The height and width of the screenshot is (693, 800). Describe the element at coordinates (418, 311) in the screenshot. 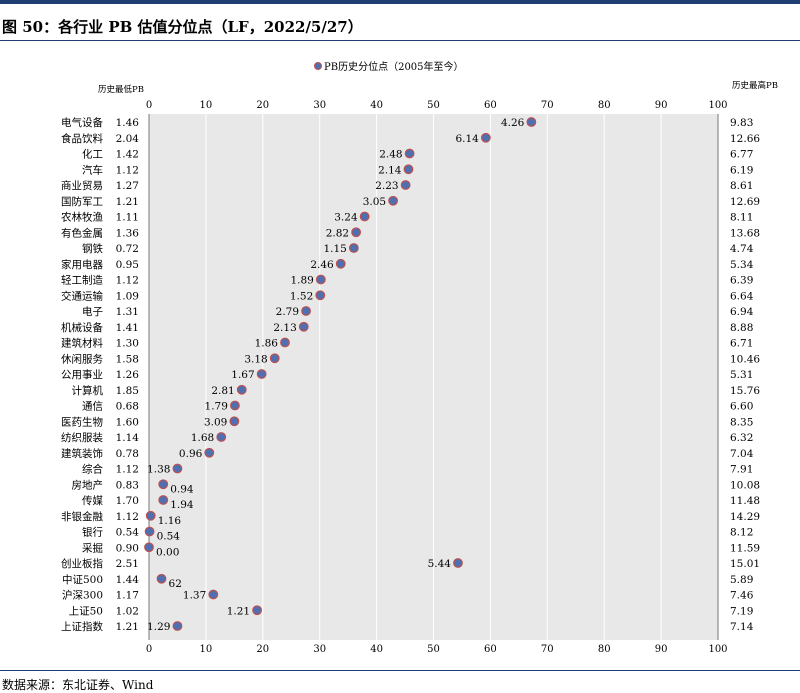

I see `chart-row: 电子 1.31 6.94 2.79` at that location.